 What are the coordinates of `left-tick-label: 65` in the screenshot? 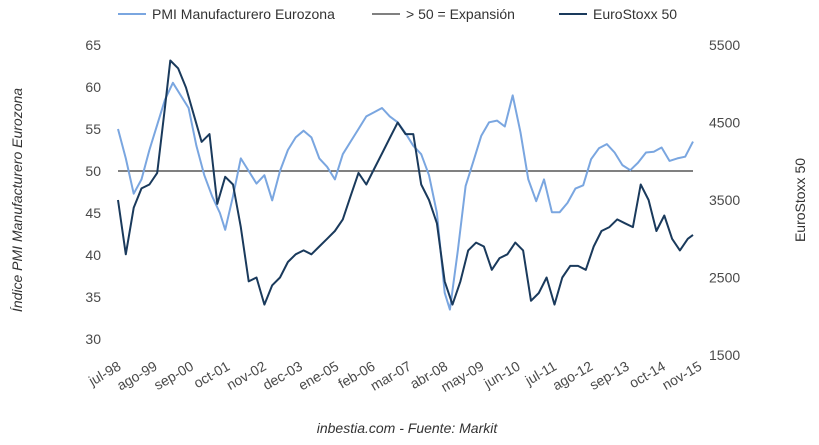 It's located at (93, 45).